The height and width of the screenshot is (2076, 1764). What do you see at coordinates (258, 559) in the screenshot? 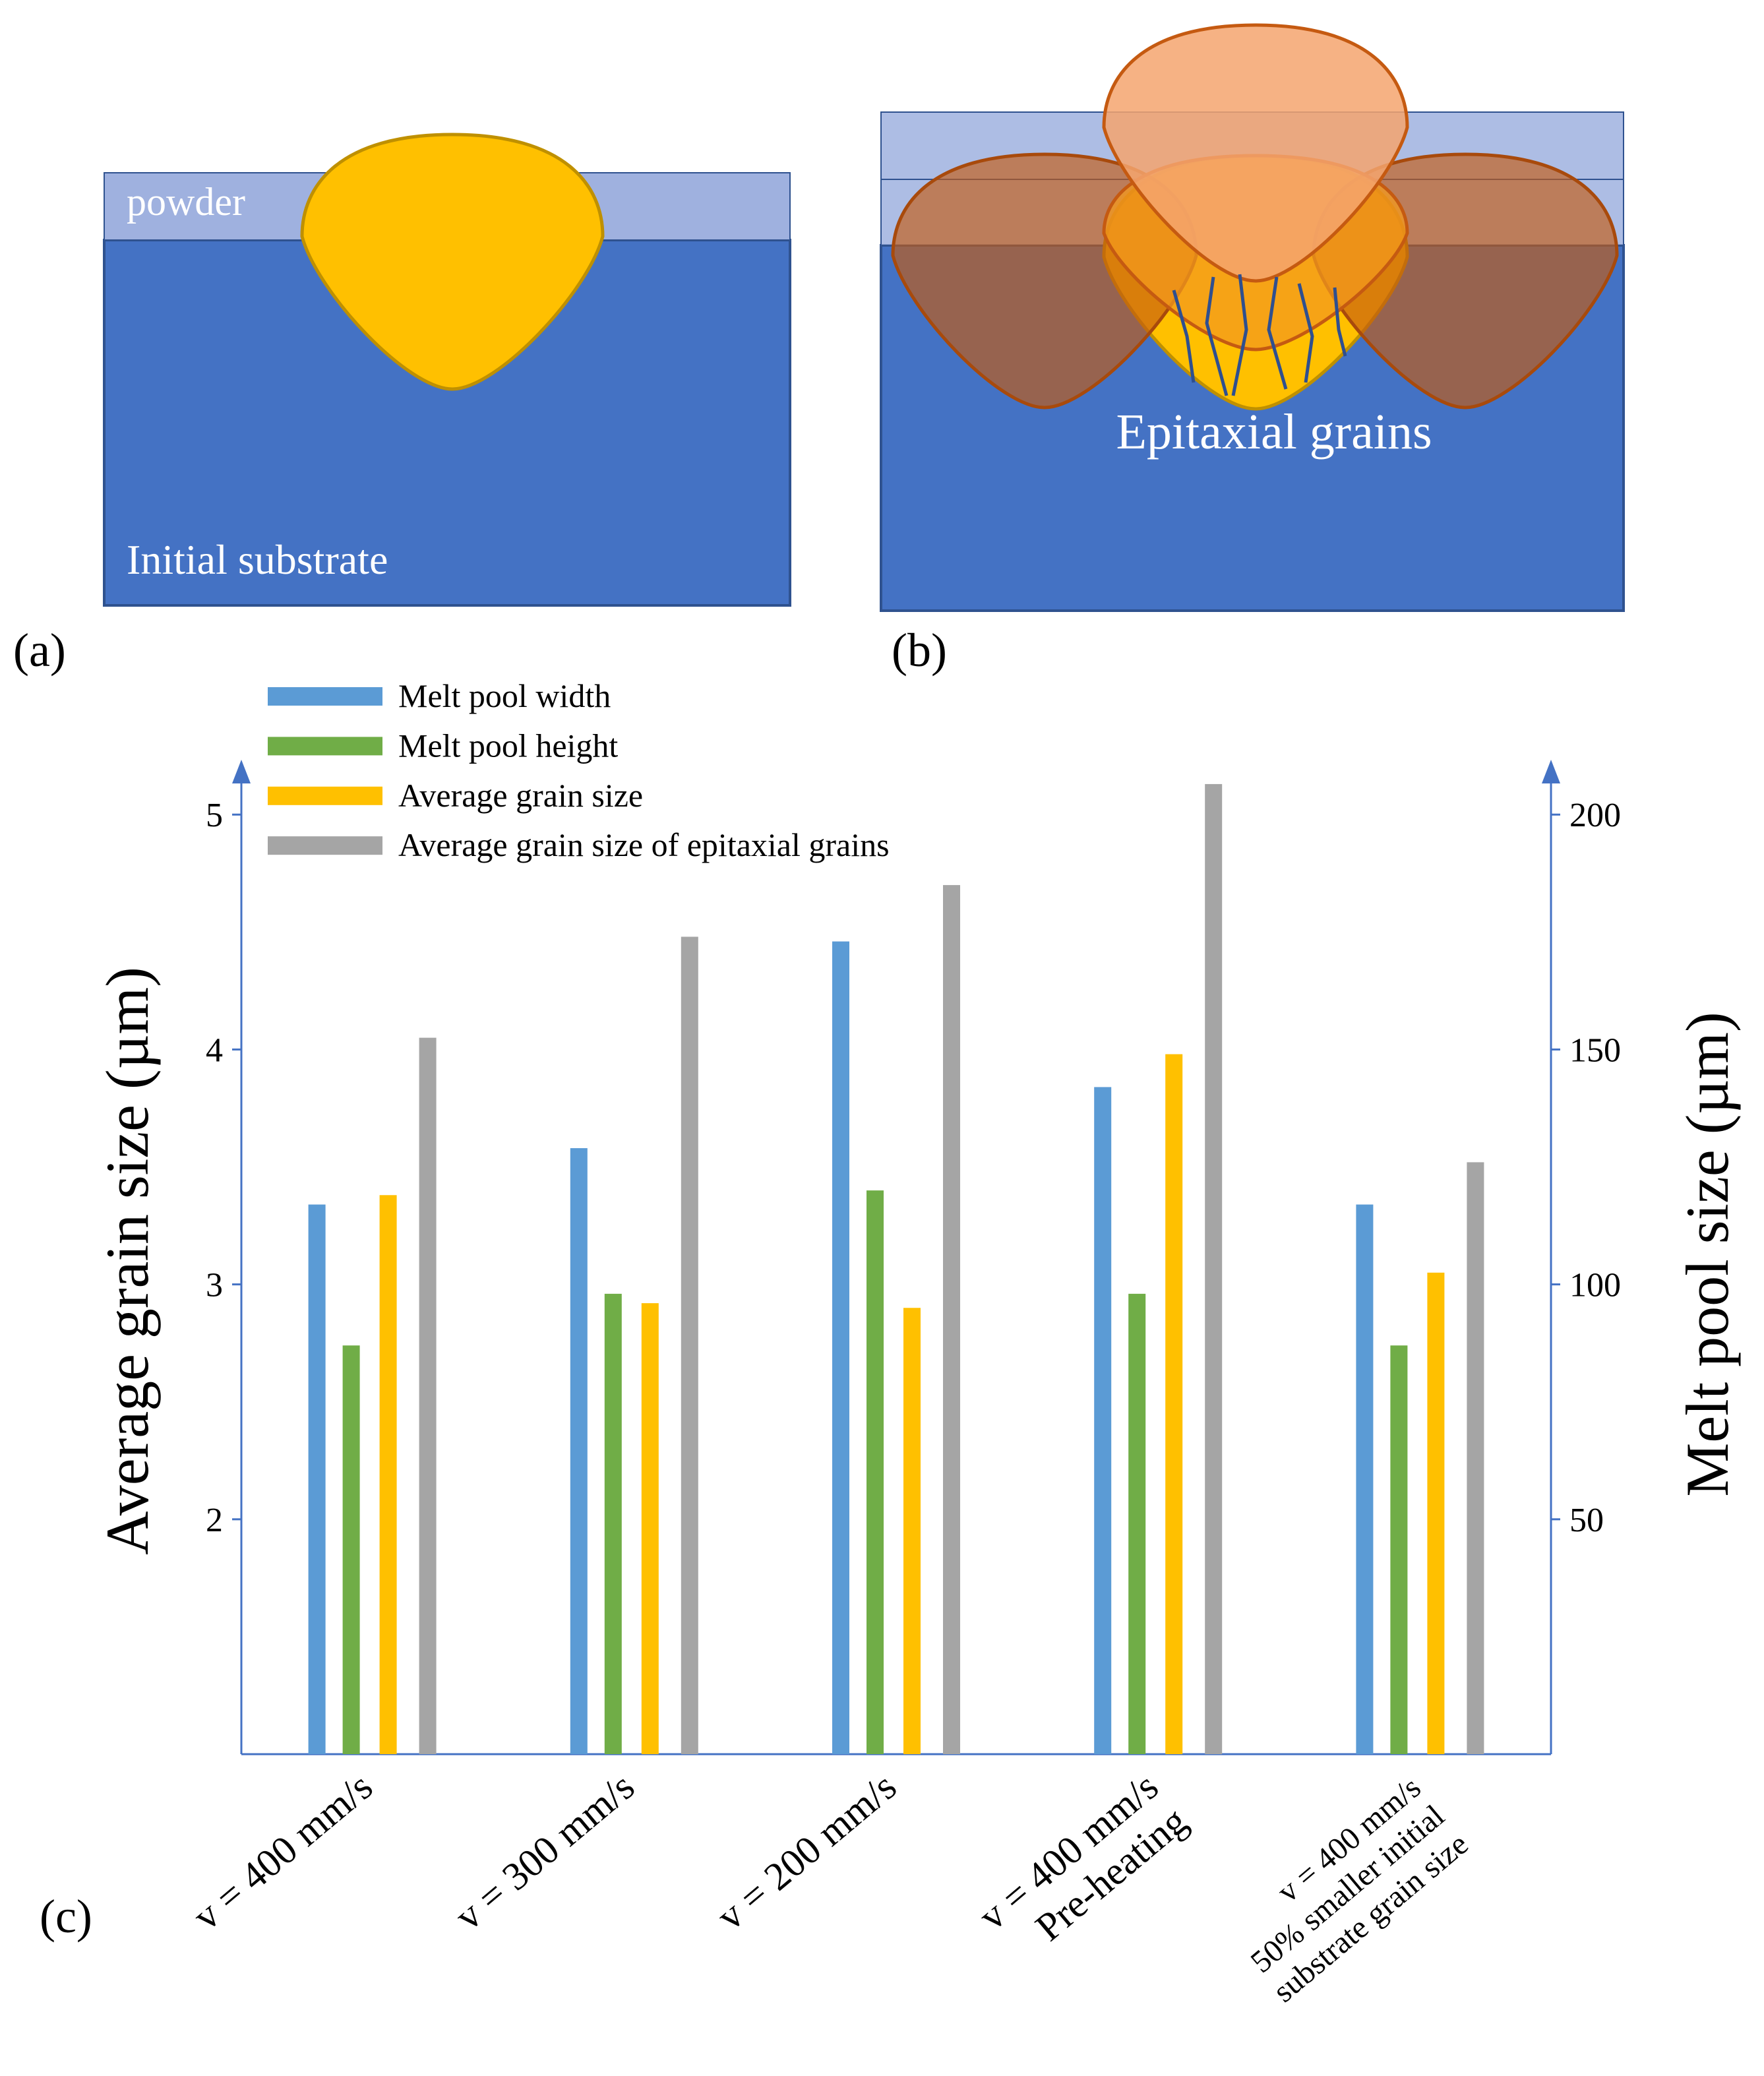
I see `substrate-label: Initial substrate` at bounding box center [258, 559].